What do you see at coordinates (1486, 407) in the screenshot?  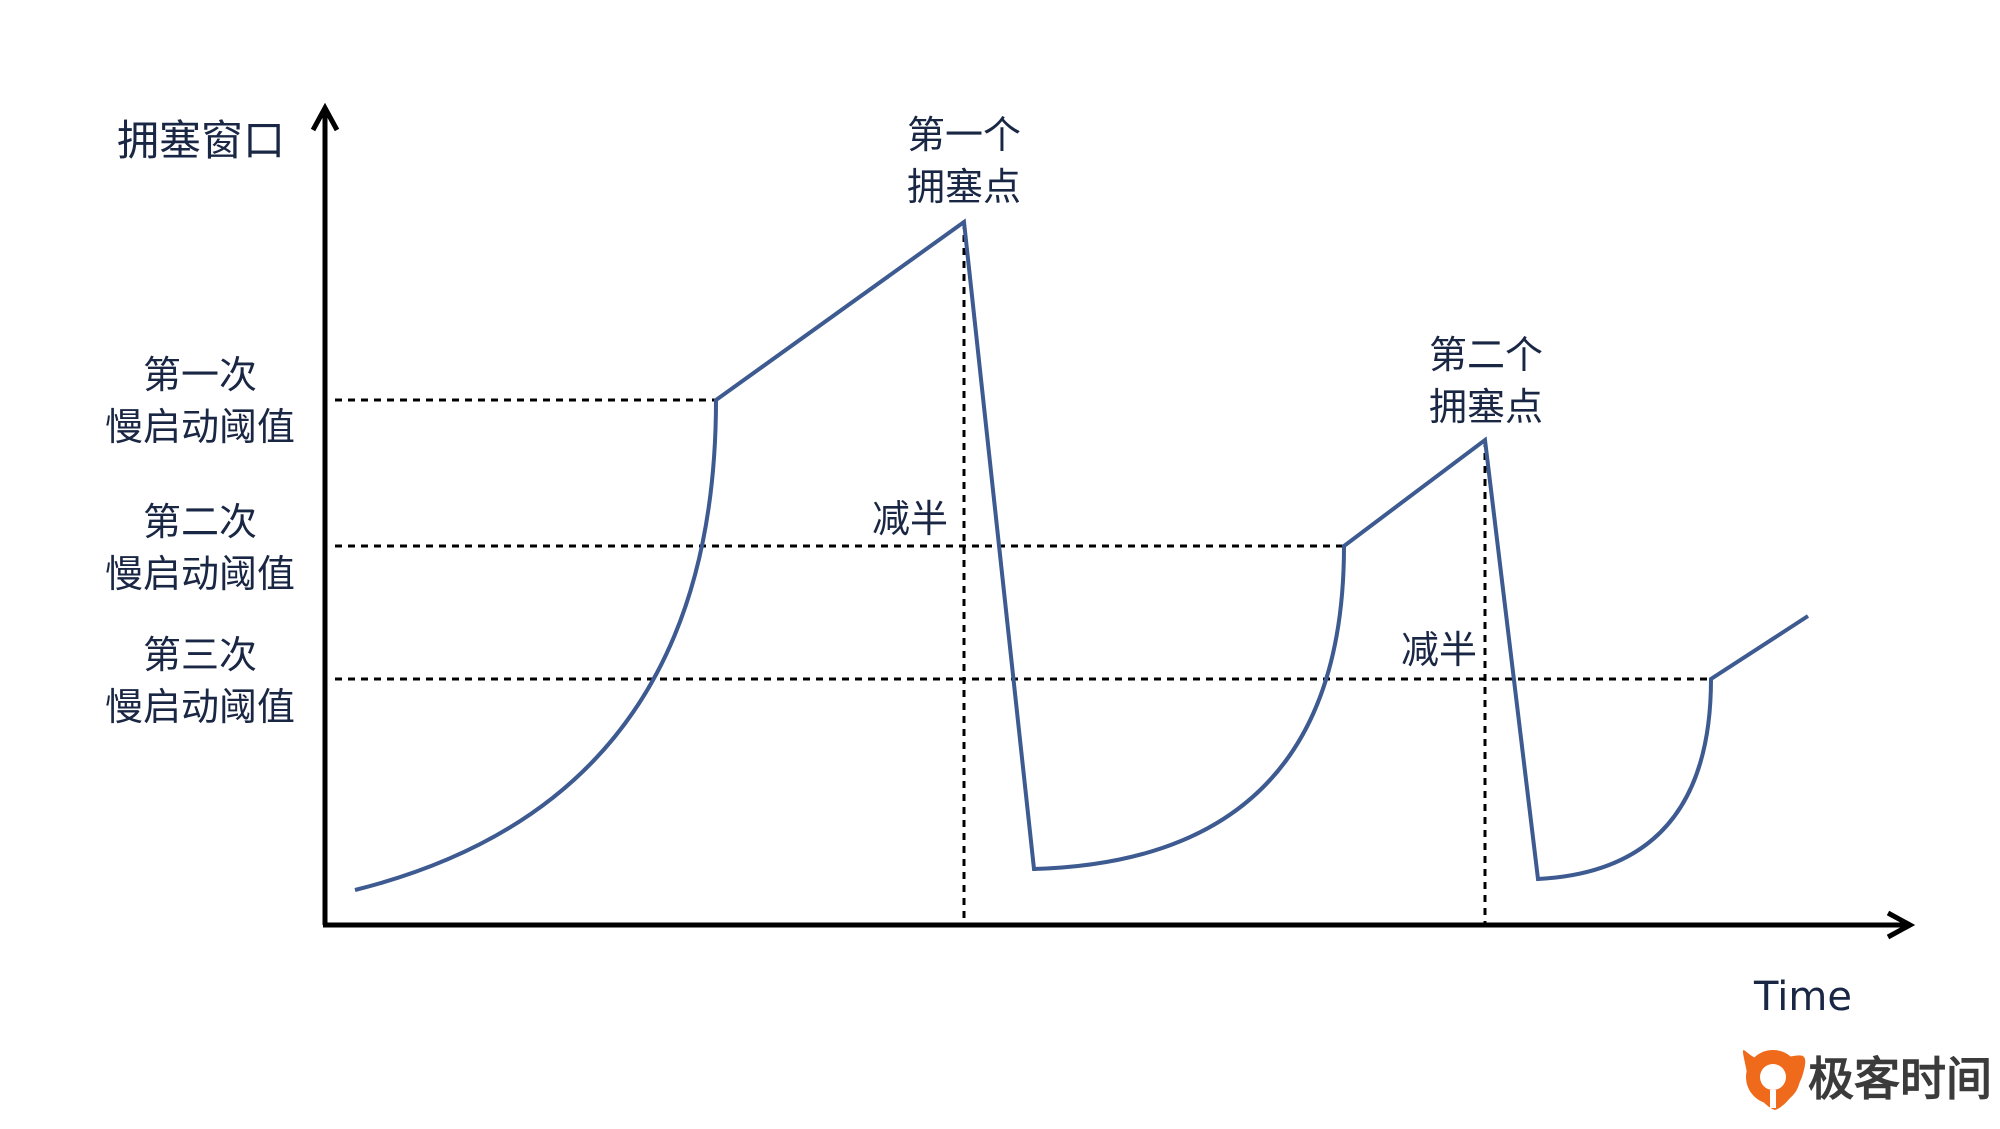 I see `congestion-point-2-line2: 拥塞点` at bounding box center [1486, 407].